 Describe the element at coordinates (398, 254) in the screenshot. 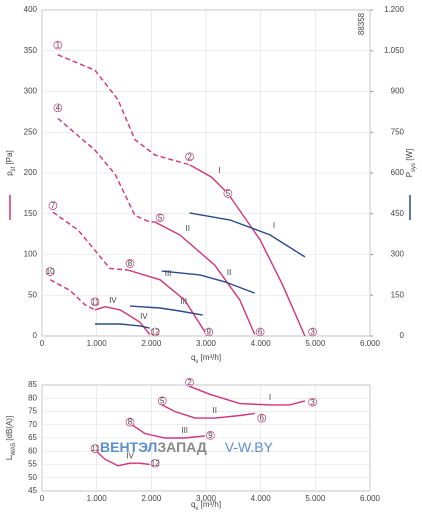

I see `y2-tick-label: 300` at that location.